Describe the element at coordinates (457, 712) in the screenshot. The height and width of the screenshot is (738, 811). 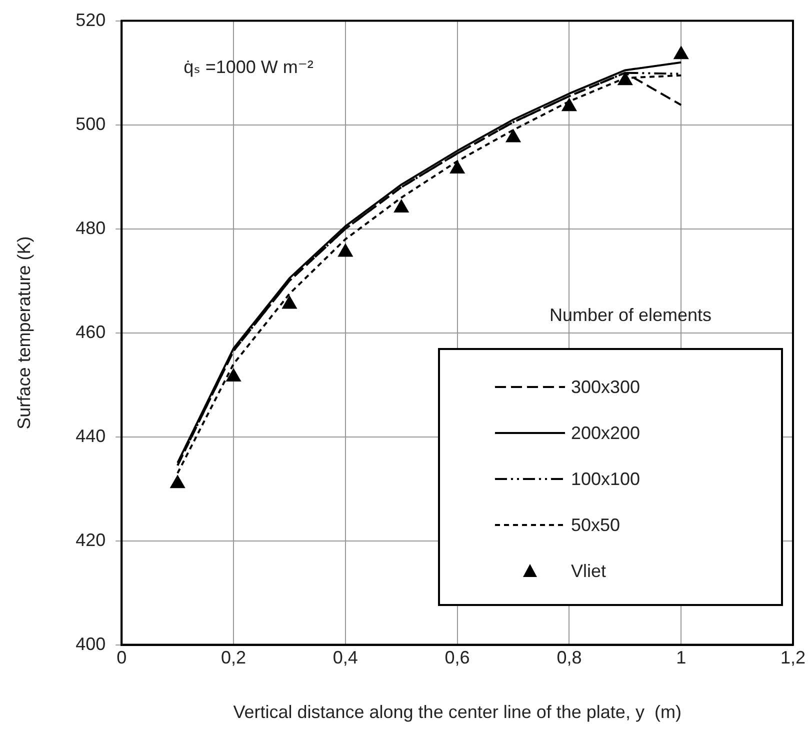
I see `x-axis-title: Vertical distance along the center line of the plate, y (m)` at that location.